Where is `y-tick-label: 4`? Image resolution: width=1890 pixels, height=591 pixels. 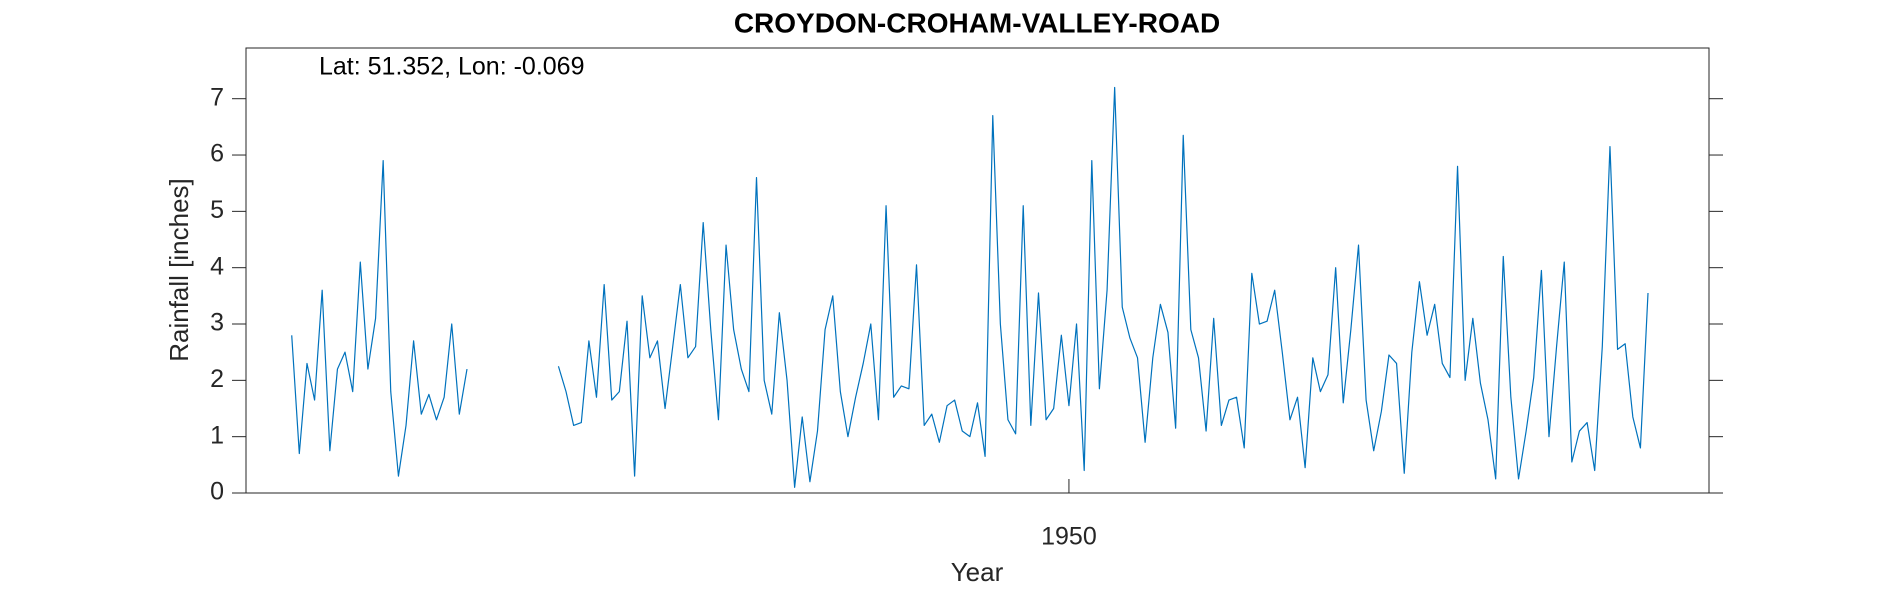 y-tick-label: 4 is located at coordinates (217, 266).